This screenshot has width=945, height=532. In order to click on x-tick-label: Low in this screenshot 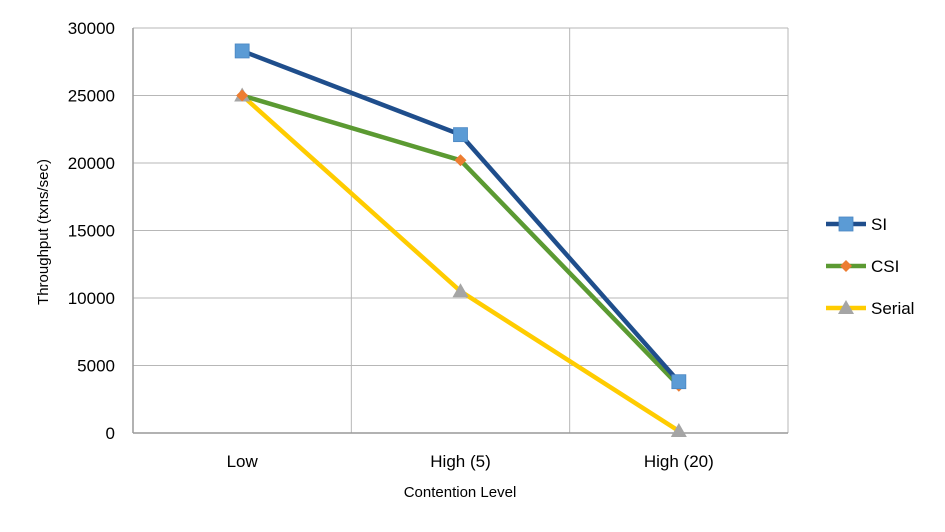, I will do `click(243, 461)`.